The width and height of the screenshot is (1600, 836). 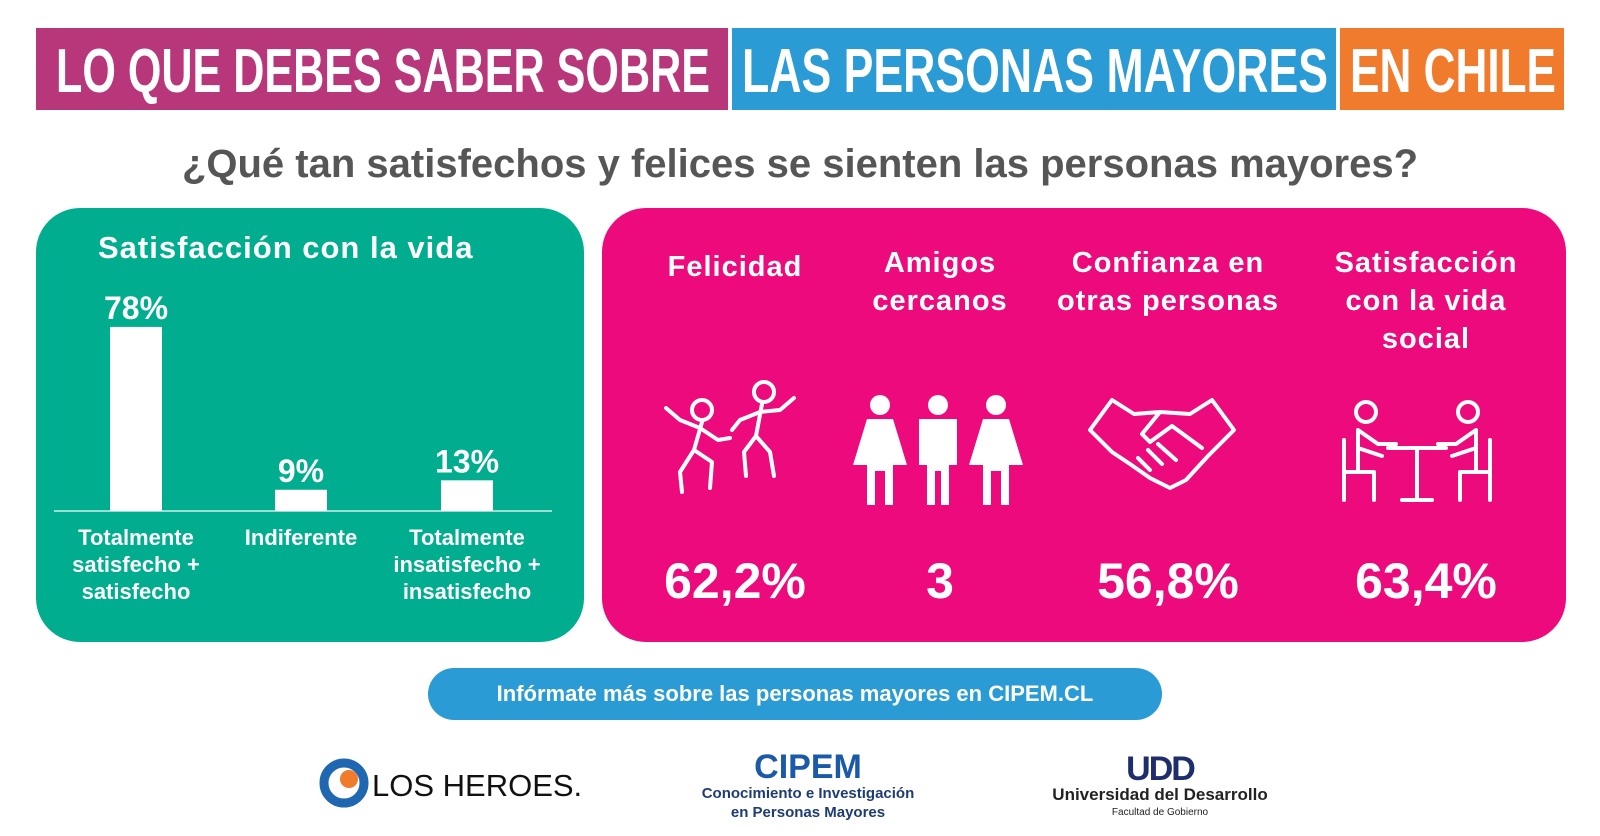 What do you see at coordinates (136, 308) in the screenshot?
I see `value-label: 78%` at bounding box center [136, 308].